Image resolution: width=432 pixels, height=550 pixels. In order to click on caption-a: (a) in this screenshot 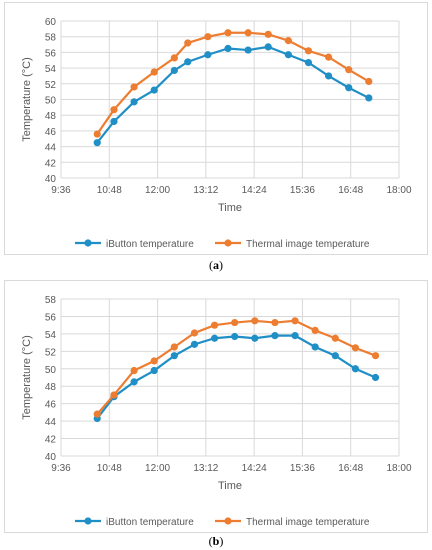, I will do `click(216, 265)`.